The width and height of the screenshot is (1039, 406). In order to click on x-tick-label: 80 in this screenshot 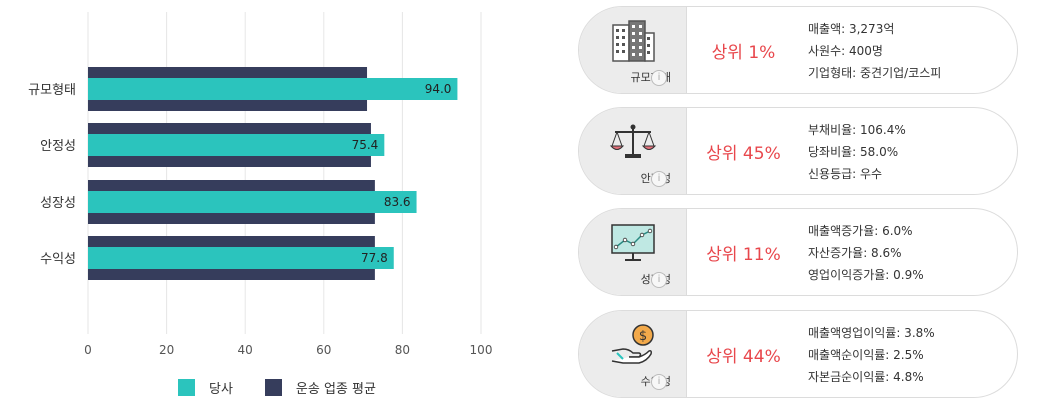, I will do `click(402, 350)`.